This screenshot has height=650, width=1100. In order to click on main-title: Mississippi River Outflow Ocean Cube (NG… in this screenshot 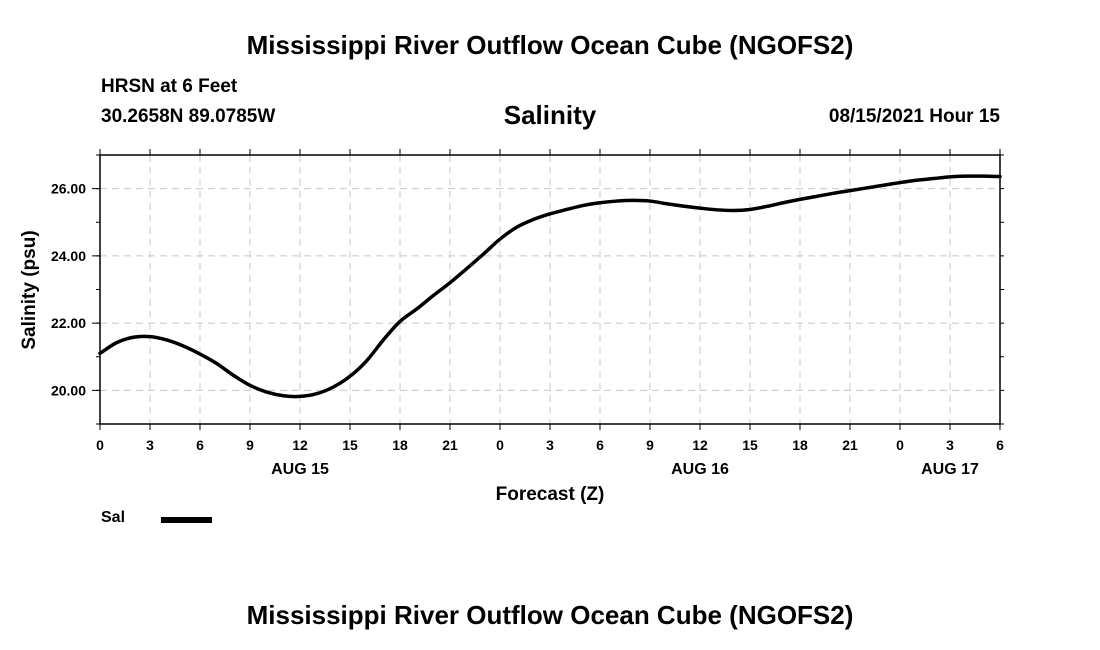, I will do `click(550, 45)`.